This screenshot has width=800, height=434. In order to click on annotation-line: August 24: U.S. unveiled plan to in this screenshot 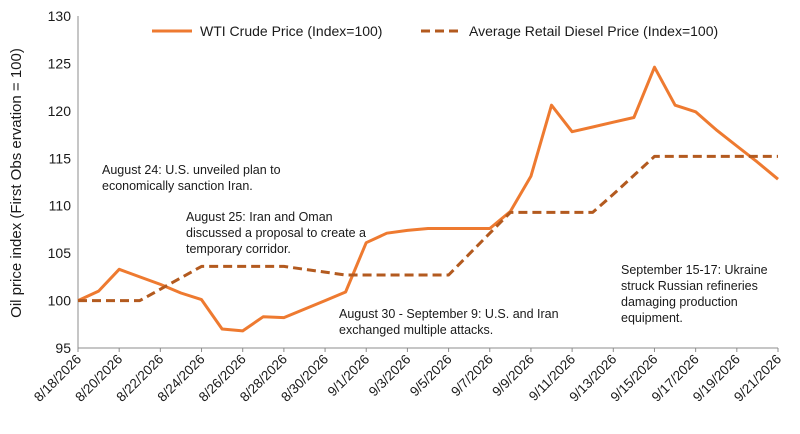, I will do `click(191, 170)`.